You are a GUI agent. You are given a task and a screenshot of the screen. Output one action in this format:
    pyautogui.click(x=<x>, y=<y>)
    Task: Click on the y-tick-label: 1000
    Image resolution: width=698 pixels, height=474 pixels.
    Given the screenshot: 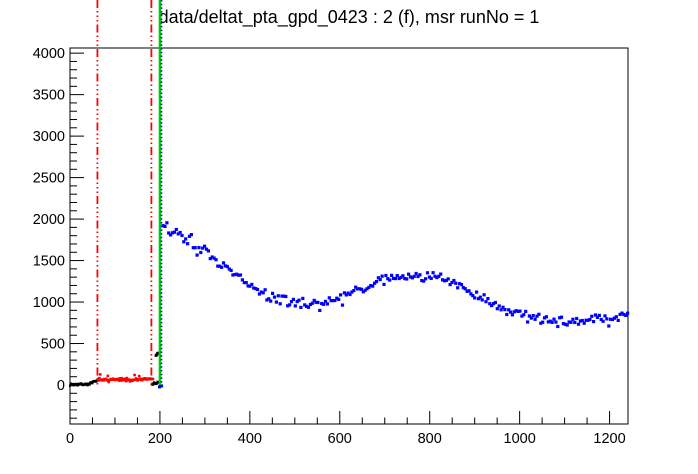 What is the action you would take?
    pyautogui.click(x=49, y=303)
    